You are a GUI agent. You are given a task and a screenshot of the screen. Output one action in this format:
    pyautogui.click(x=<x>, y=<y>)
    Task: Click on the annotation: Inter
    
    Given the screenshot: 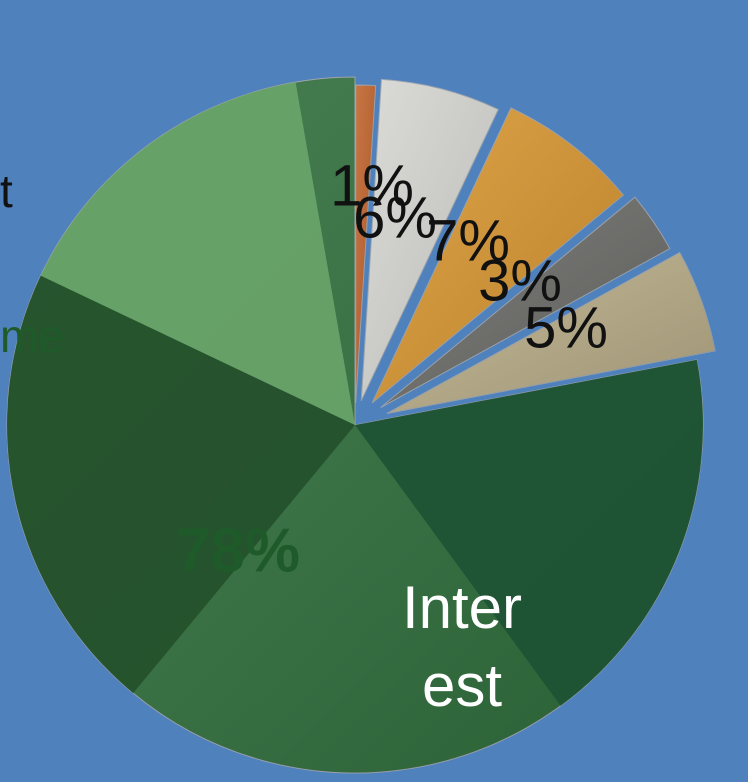 What is the action you would take?
    pyautogui.click(x=462, y=607)
    